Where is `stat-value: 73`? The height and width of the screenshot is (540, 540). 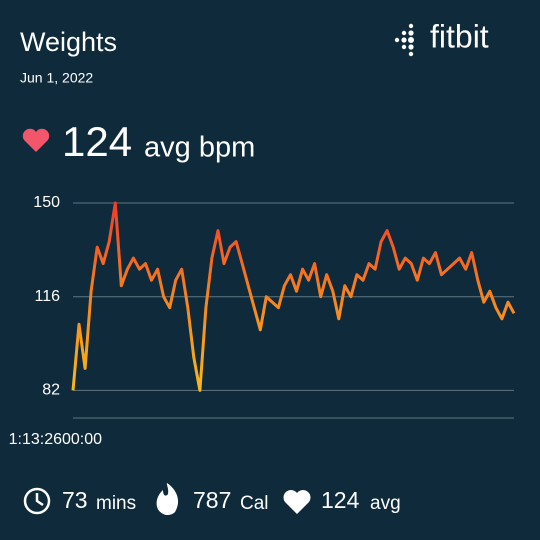 stat-value: 73 is located at coordinates (75, 500).